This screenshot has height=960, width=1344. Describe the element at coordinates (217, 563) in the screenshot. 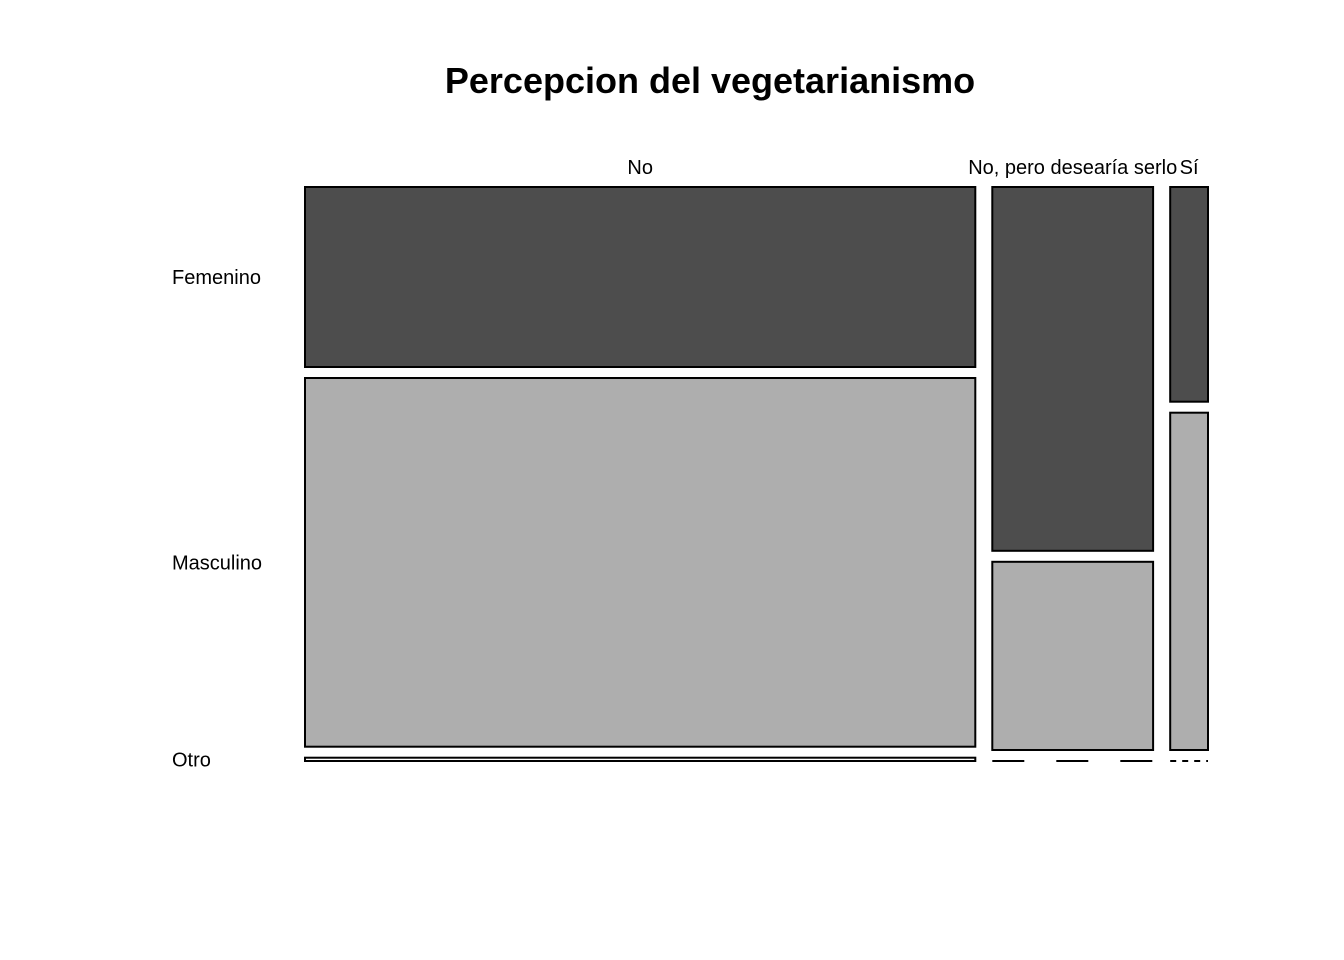

I see `row-label: Masculino` at that location.